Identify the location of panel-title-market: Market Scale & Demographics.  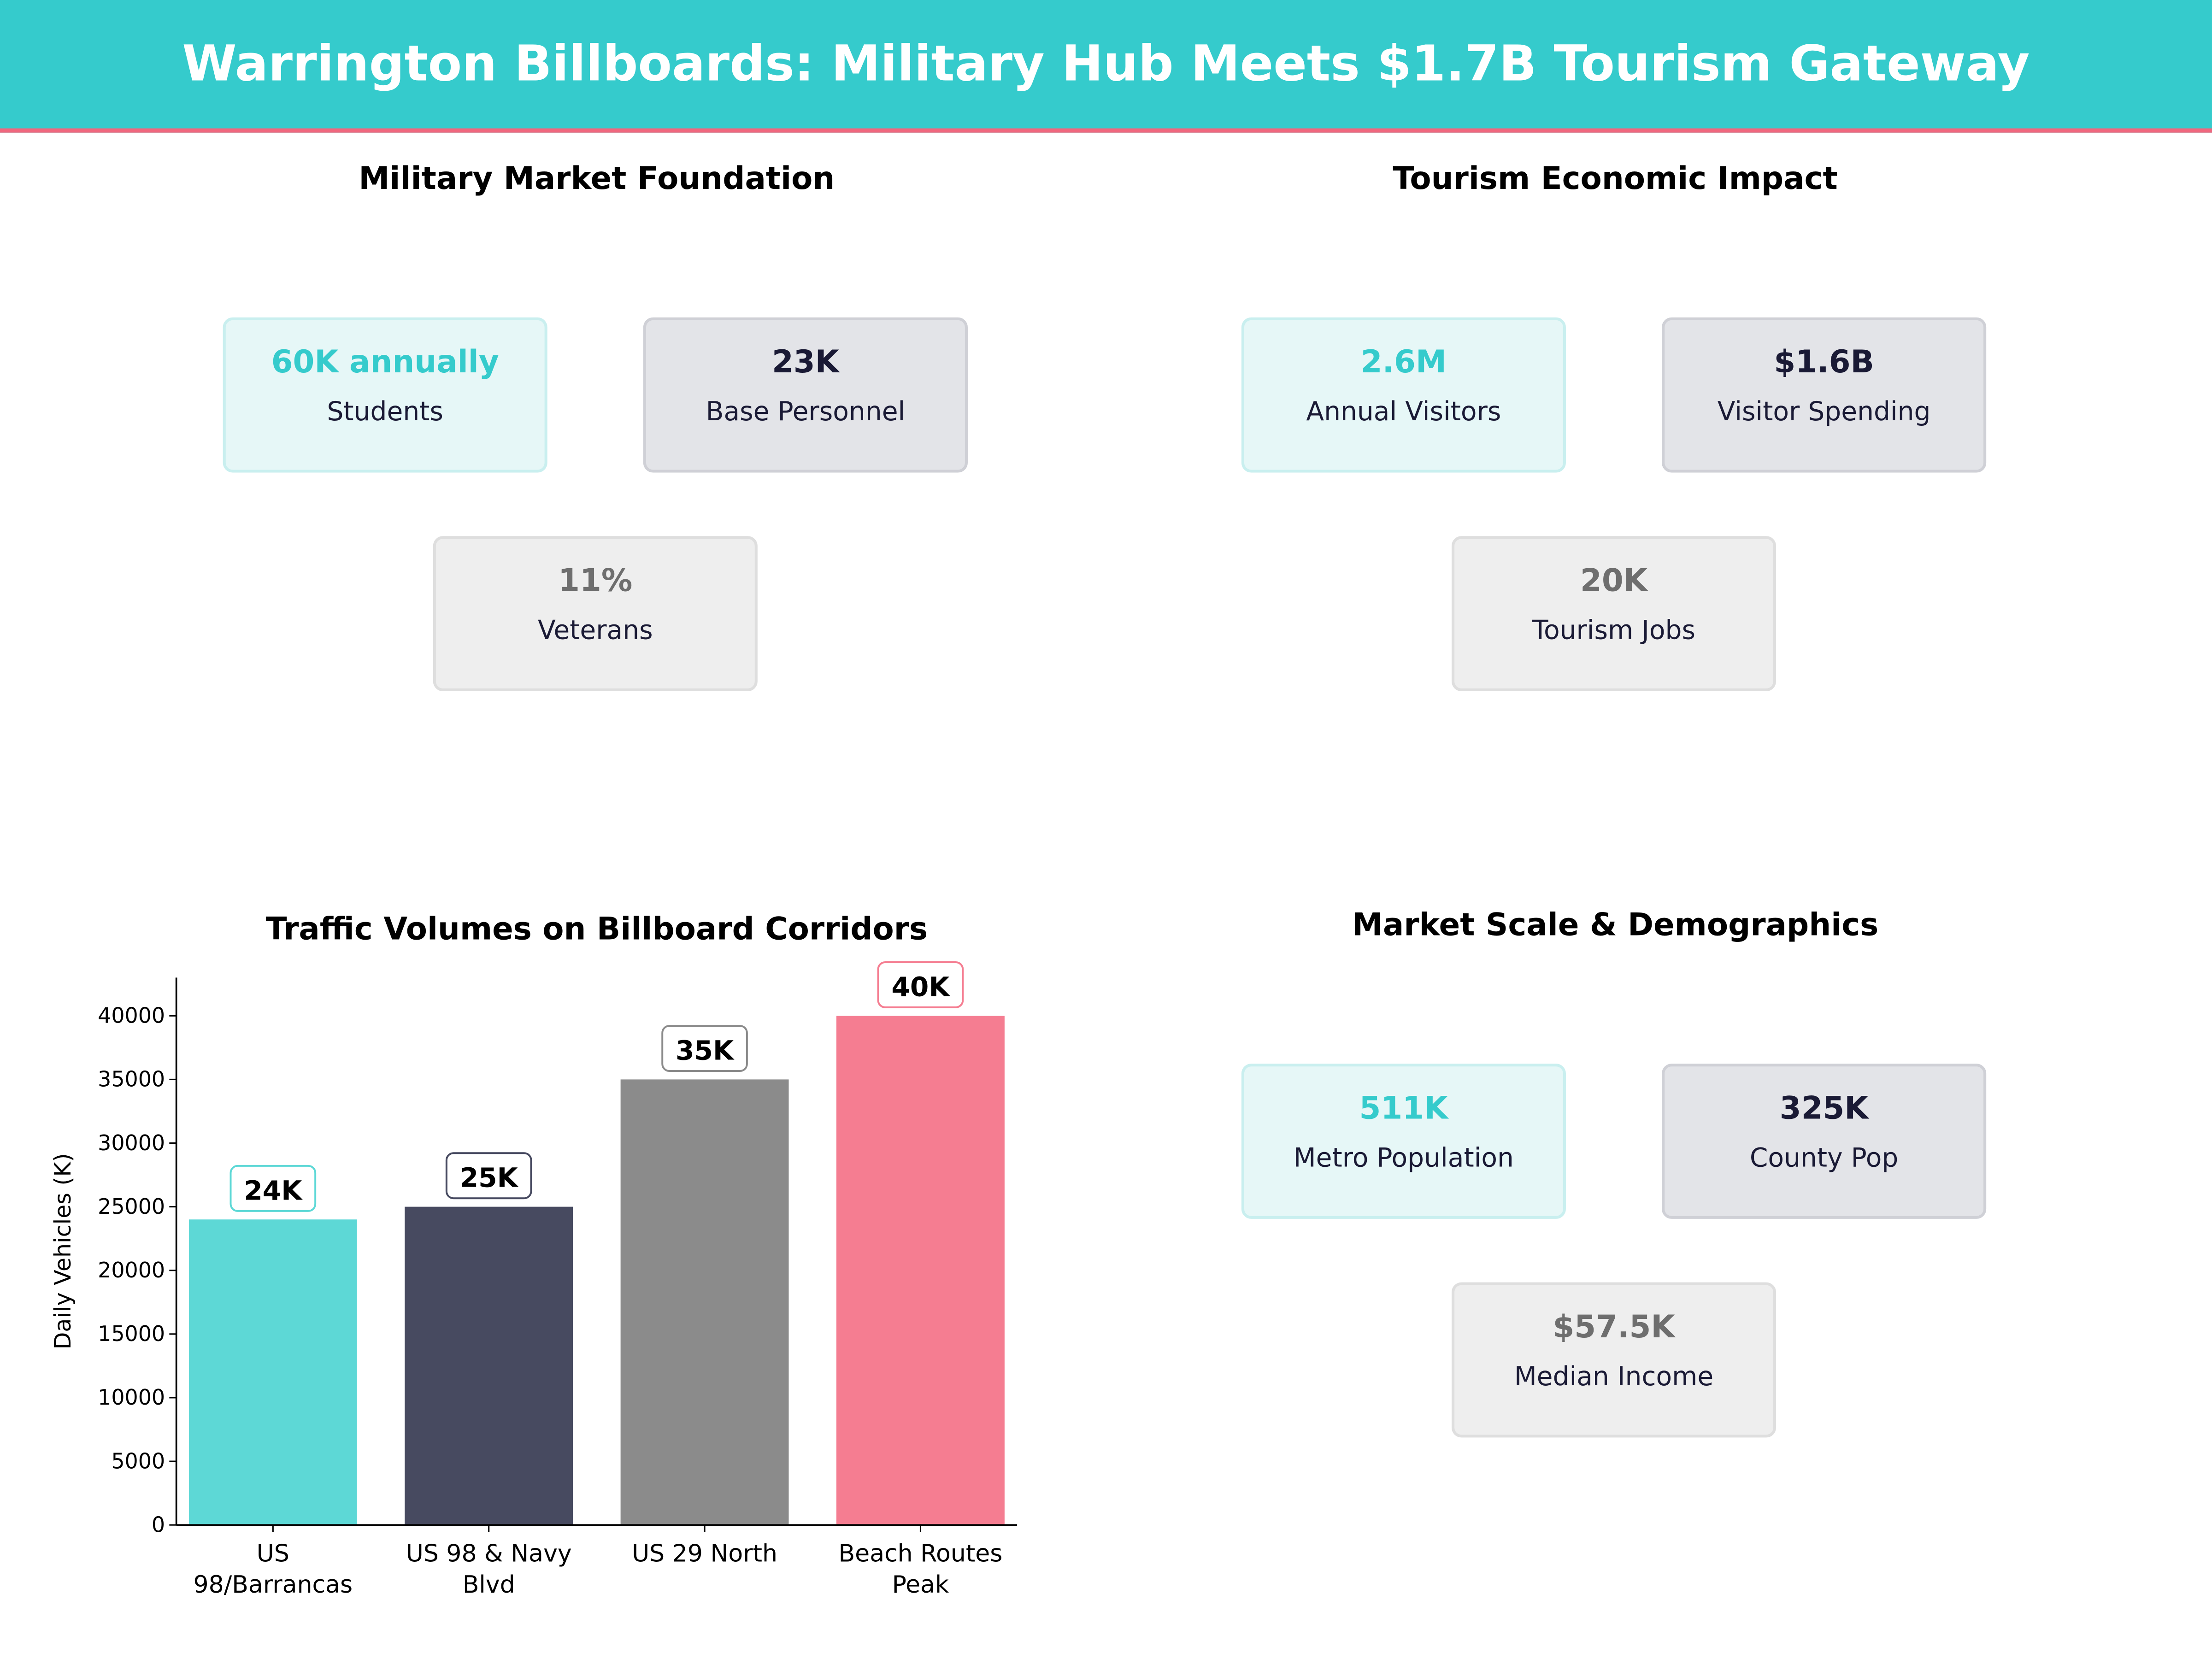
(1615, 926).